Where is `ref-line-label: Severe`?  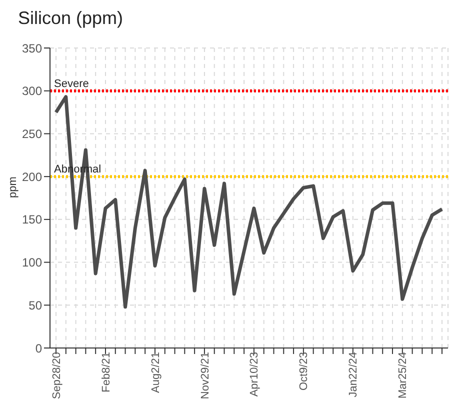
ref-line-label: Severe is located at coordinates (71, 84).